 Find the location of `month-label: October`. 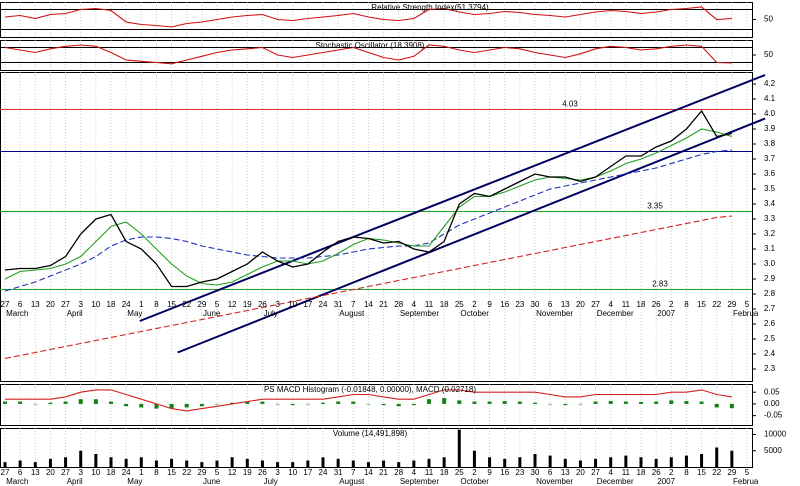

month-label: October is located at coordinates (474, 481).